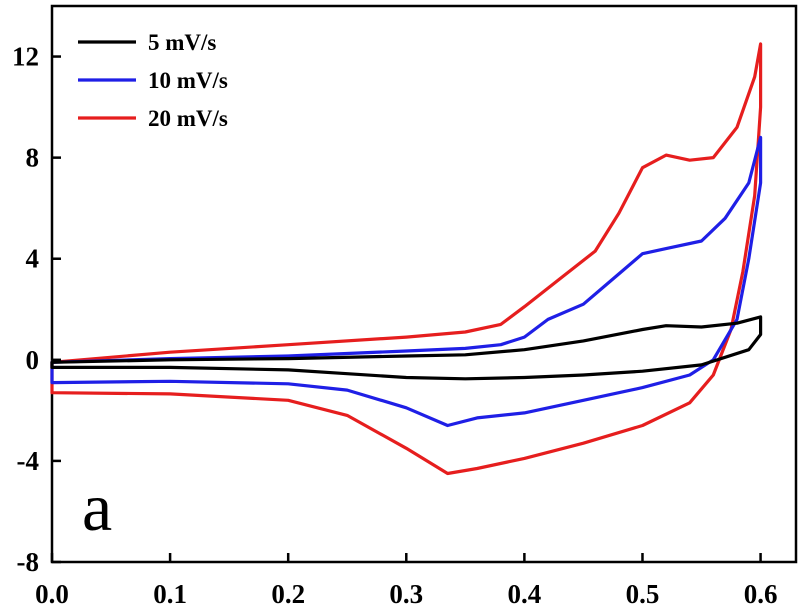  Describe the element at coordinates (182, 42) in the screenshot. I see `legend-label-0: 5 mV/s` at that location.